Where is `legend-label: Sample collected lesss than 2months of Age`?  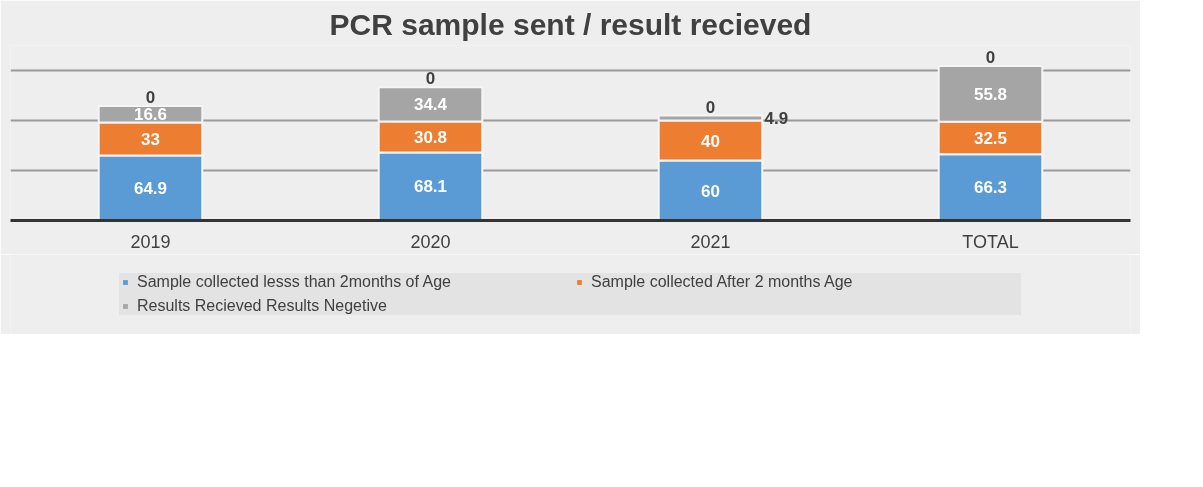 legend-label: Sample collected lesss than 2months of Age is located at coordinates (294, 282).